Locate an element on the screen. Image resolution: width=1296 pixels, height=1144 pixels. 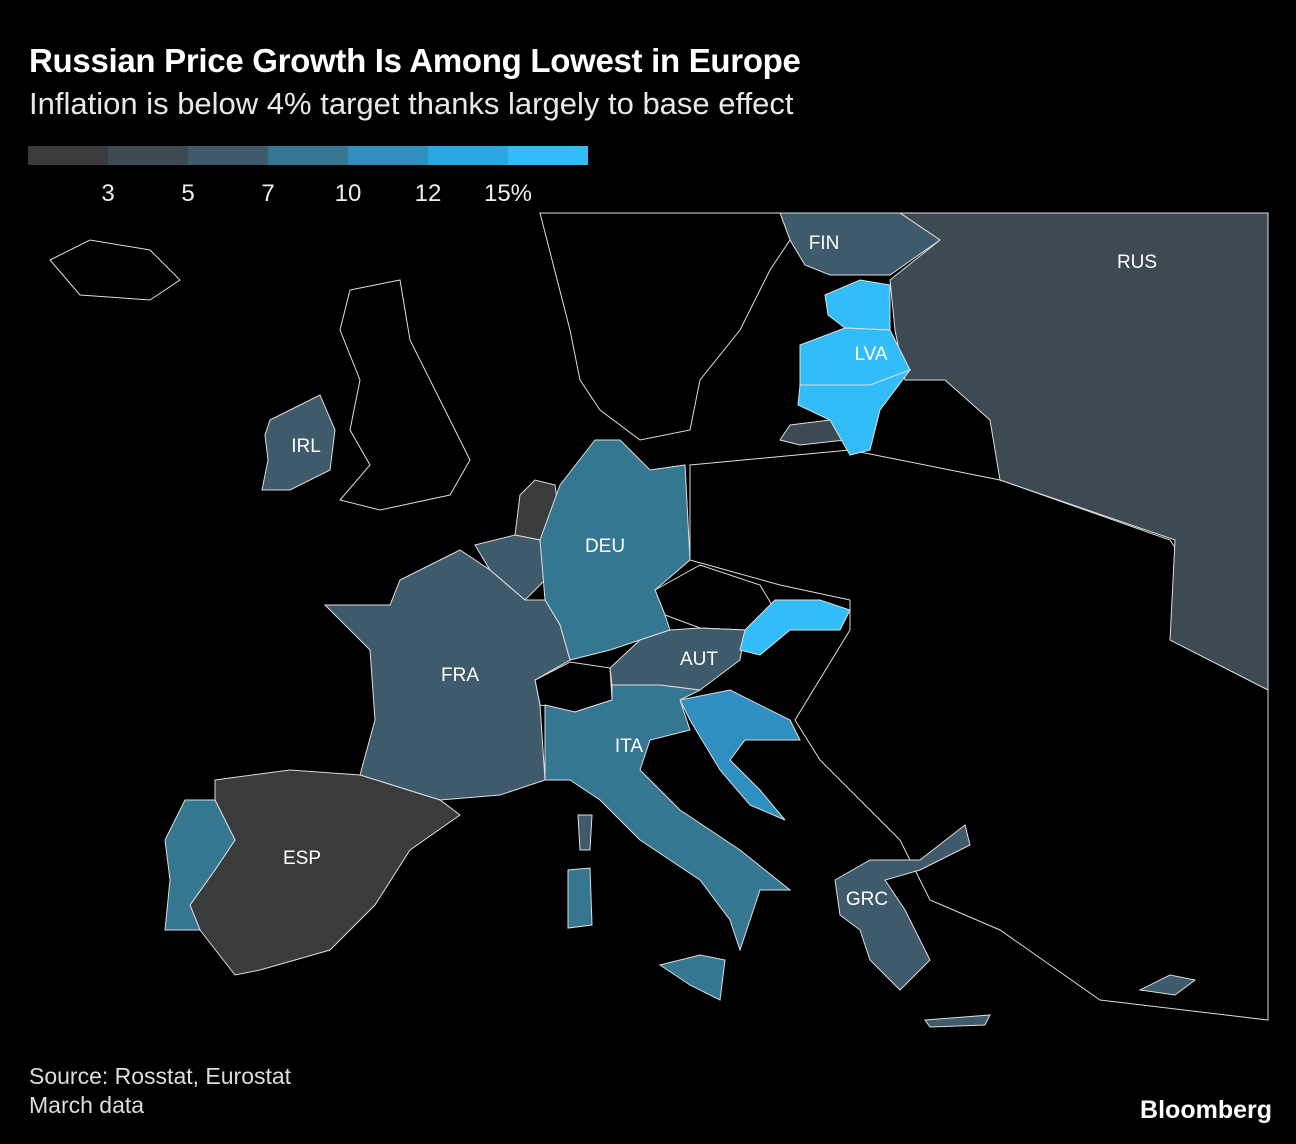
label-esp: ESP is located at coordinates (302, 858).